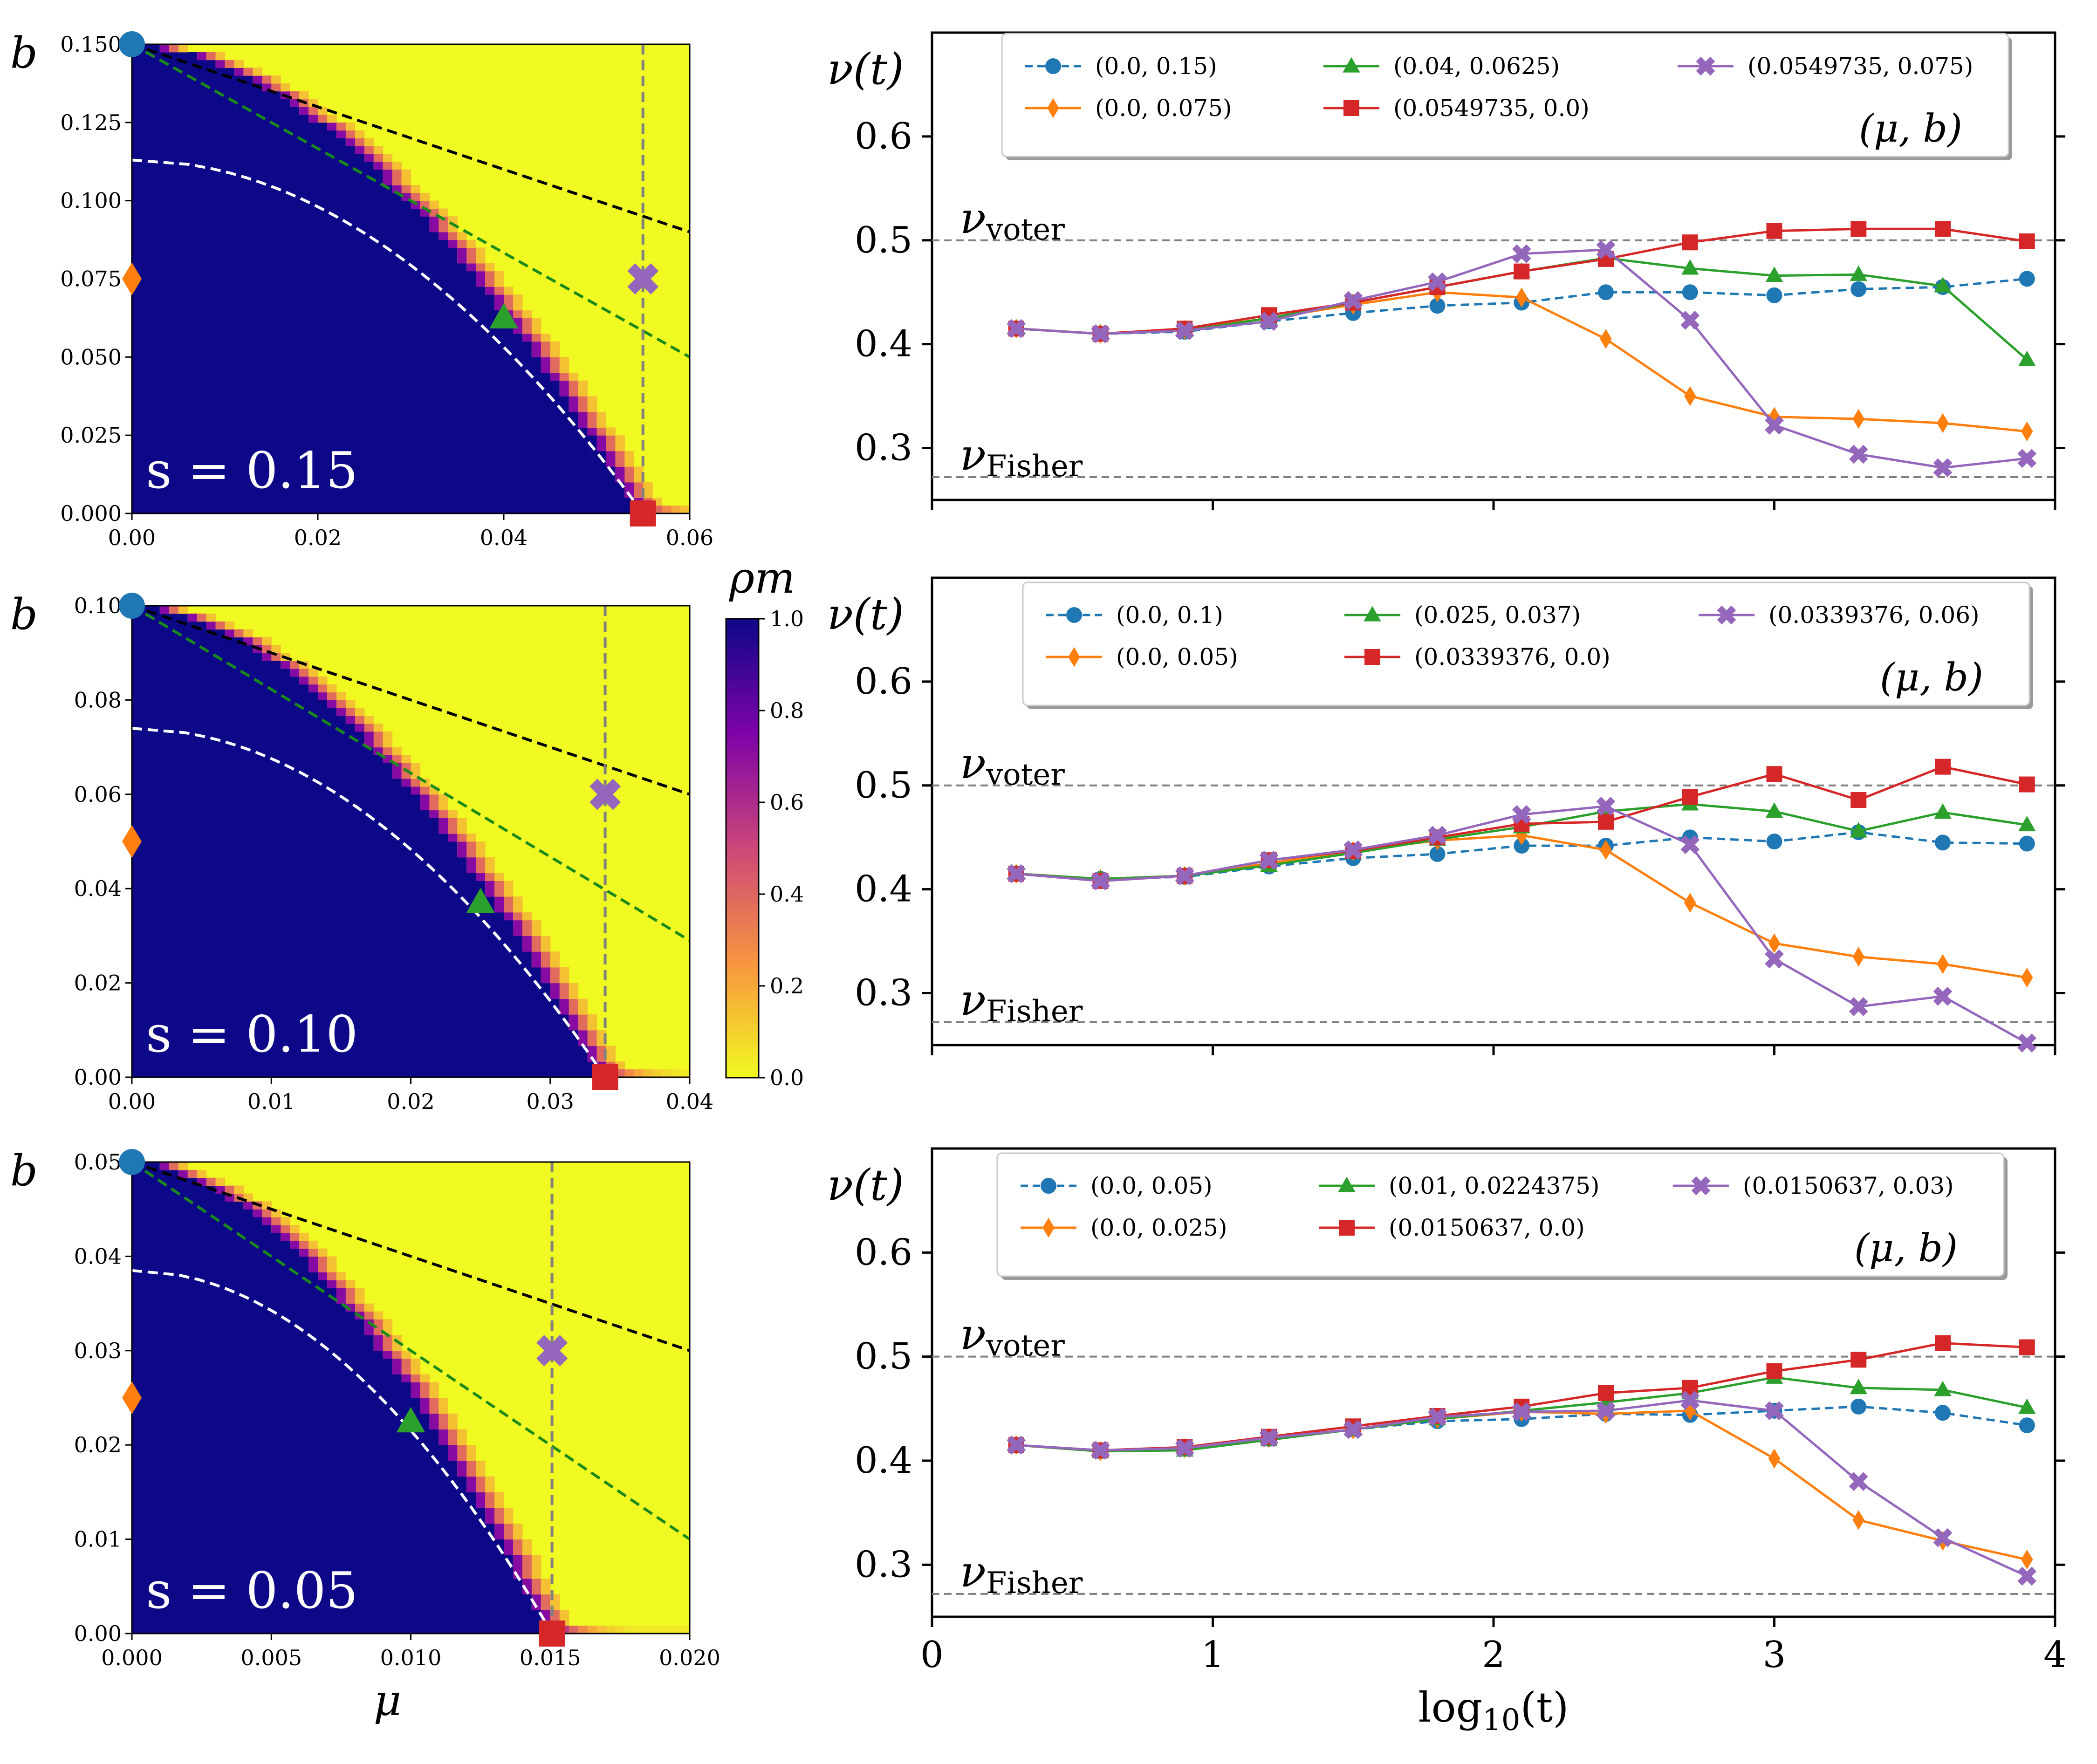  Describe the element at coordinates (388, 1700) in the screenshot. I see `x-axis-label: μ` at that location.